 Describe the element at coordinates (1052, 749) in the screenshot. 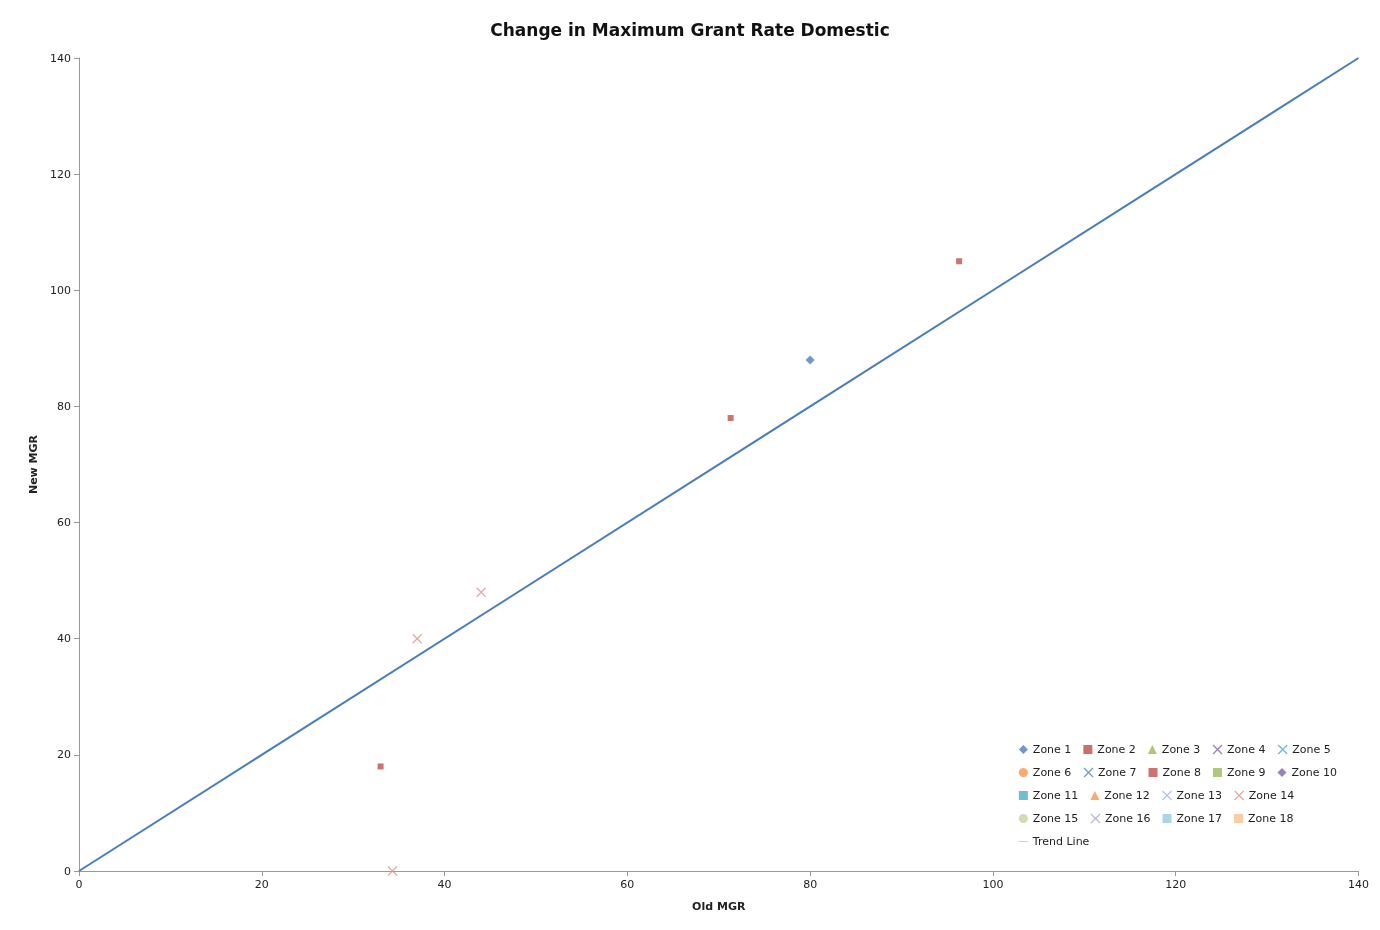

I see `legend-label: Zone 1` at that location.